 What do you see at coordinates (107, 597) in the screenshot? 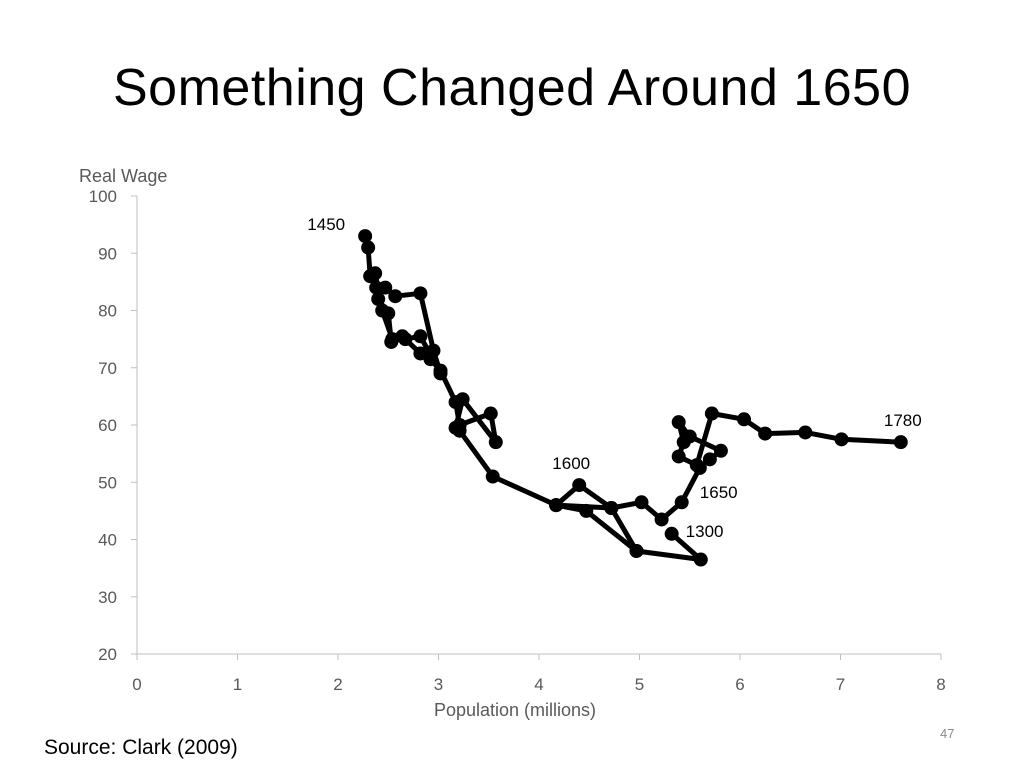
I see `y-tick-label: 30` at bounding box center [107, 597].